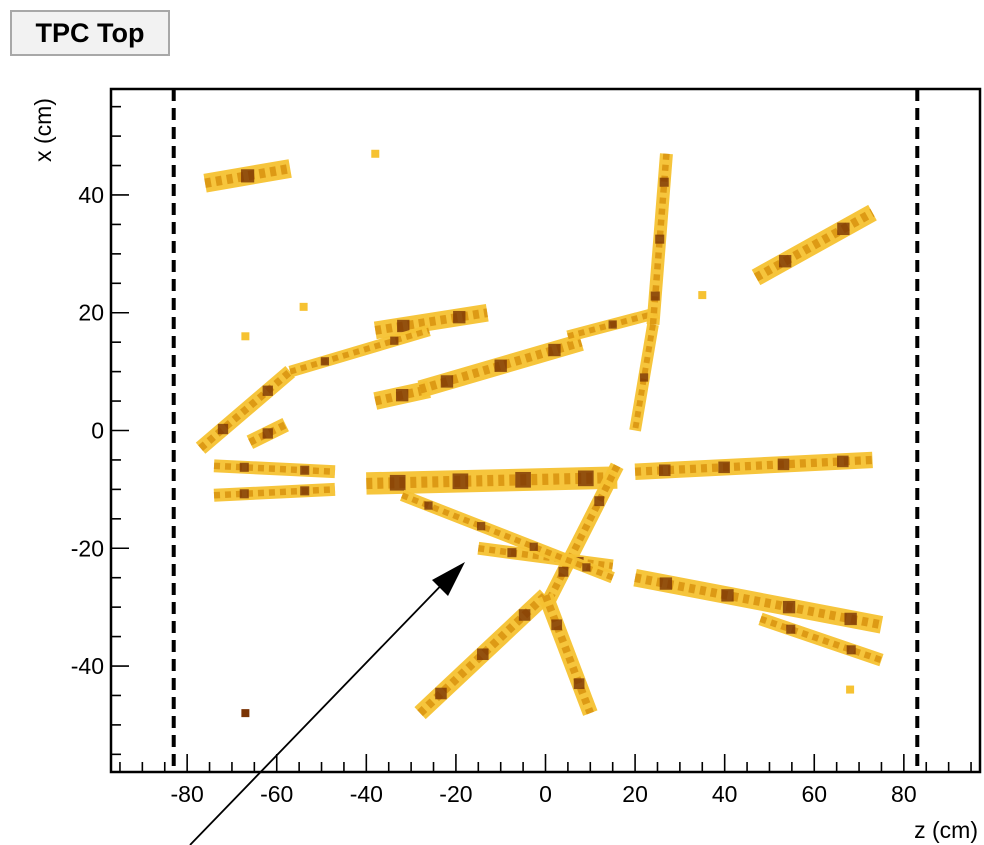 The height and width of the screenshot is (845, 984). I want to click on chart-title: TPC Top, so click(90, 33).